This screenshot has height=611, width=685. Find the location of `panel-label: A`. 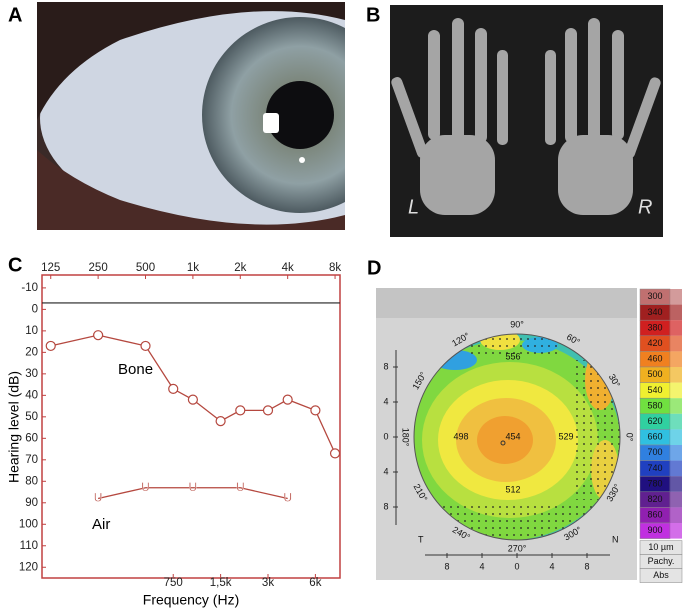

panel-label: A is located at coordinates (15, 15).